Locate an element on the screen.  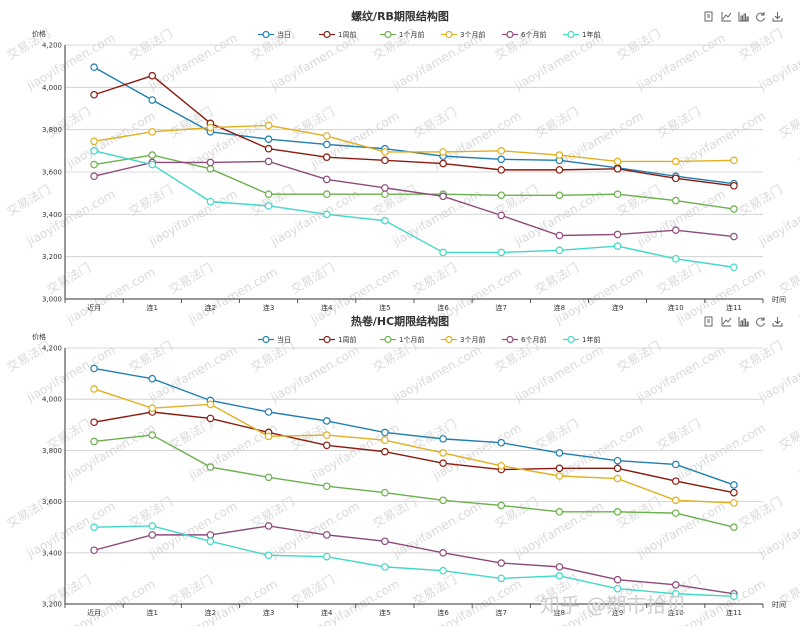
legend-item: 1周前 is located at coordinates (337, 339).